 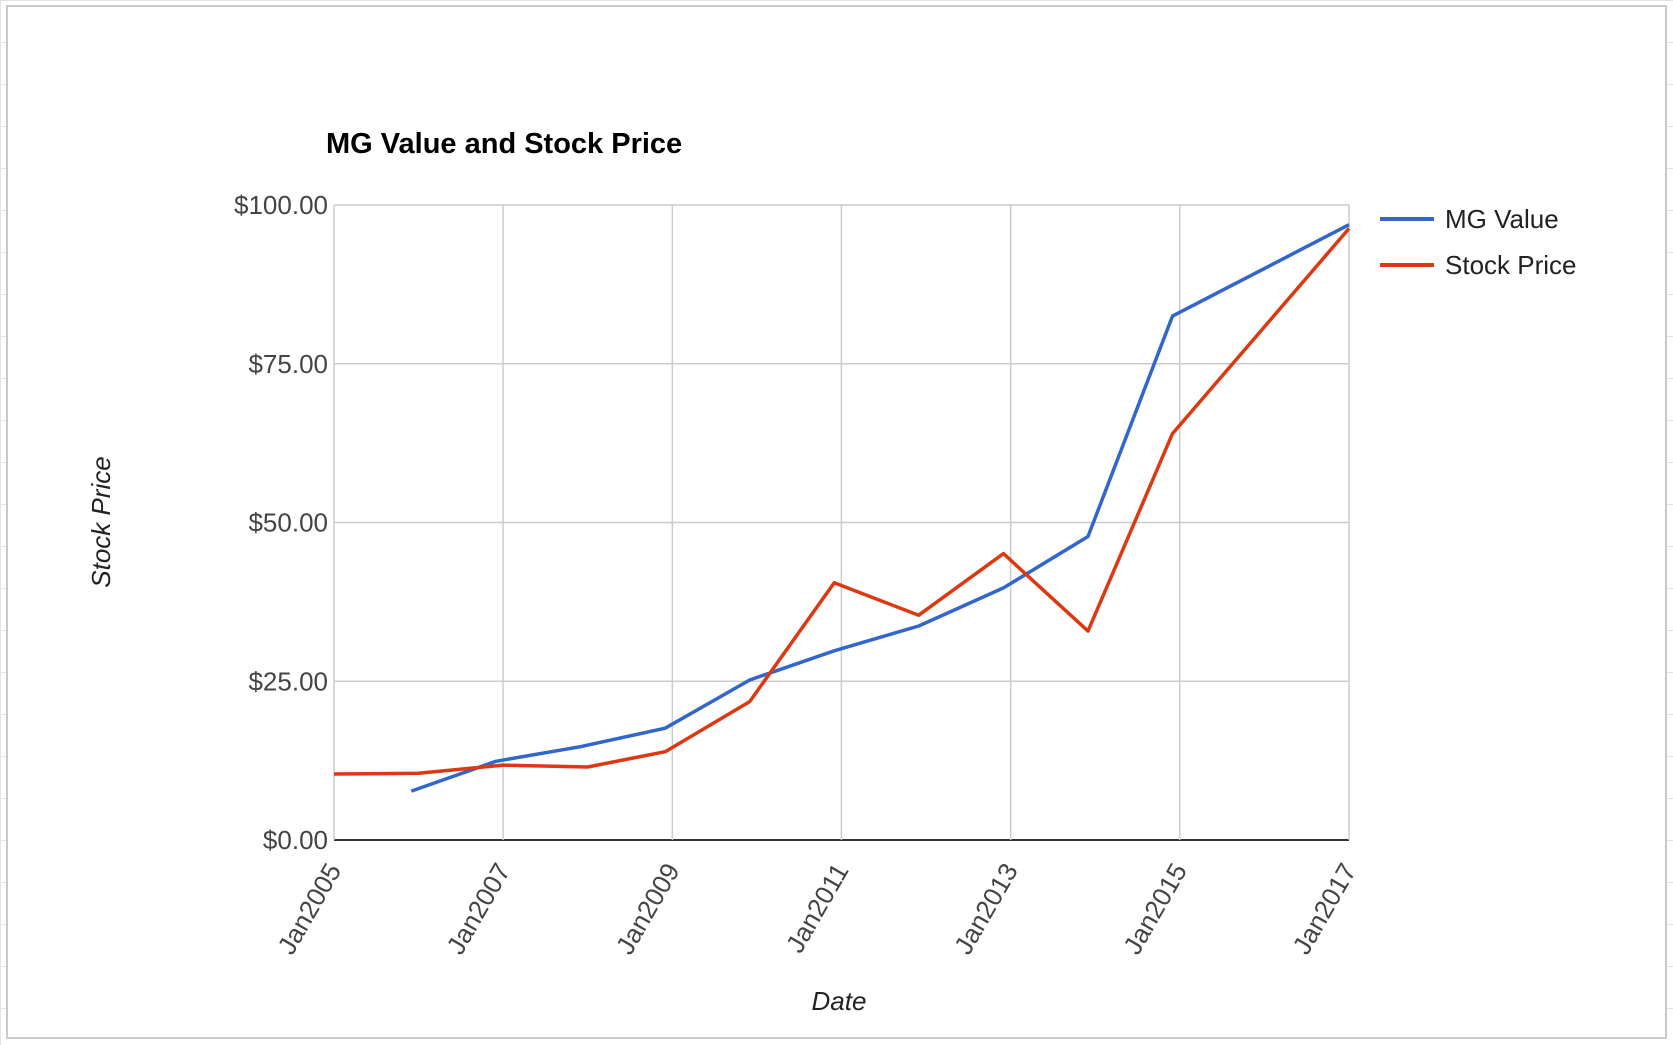 What do you see at coordinates (281, 205) in the screenshot?
I see `y-tick-label: $100.00` at bounding box center [281, 205].